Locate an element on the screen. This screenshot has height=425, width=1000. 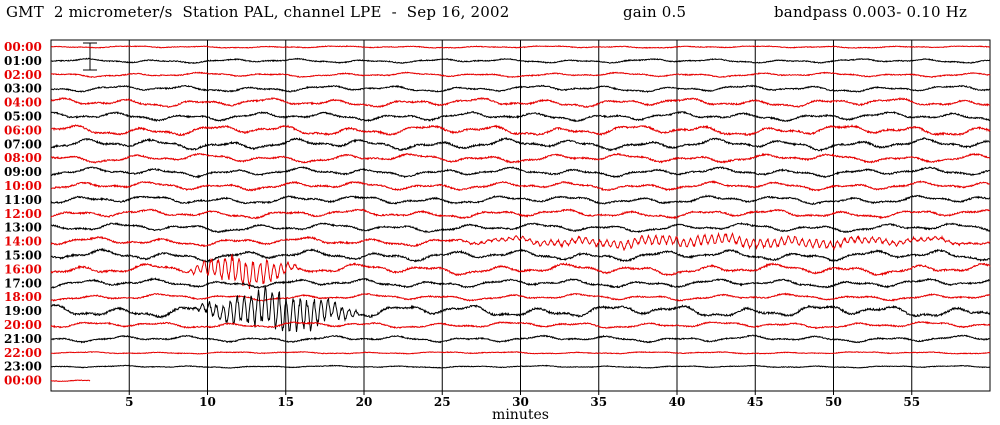
row-label-4: 04:00 is located at coordinates (23, 103).